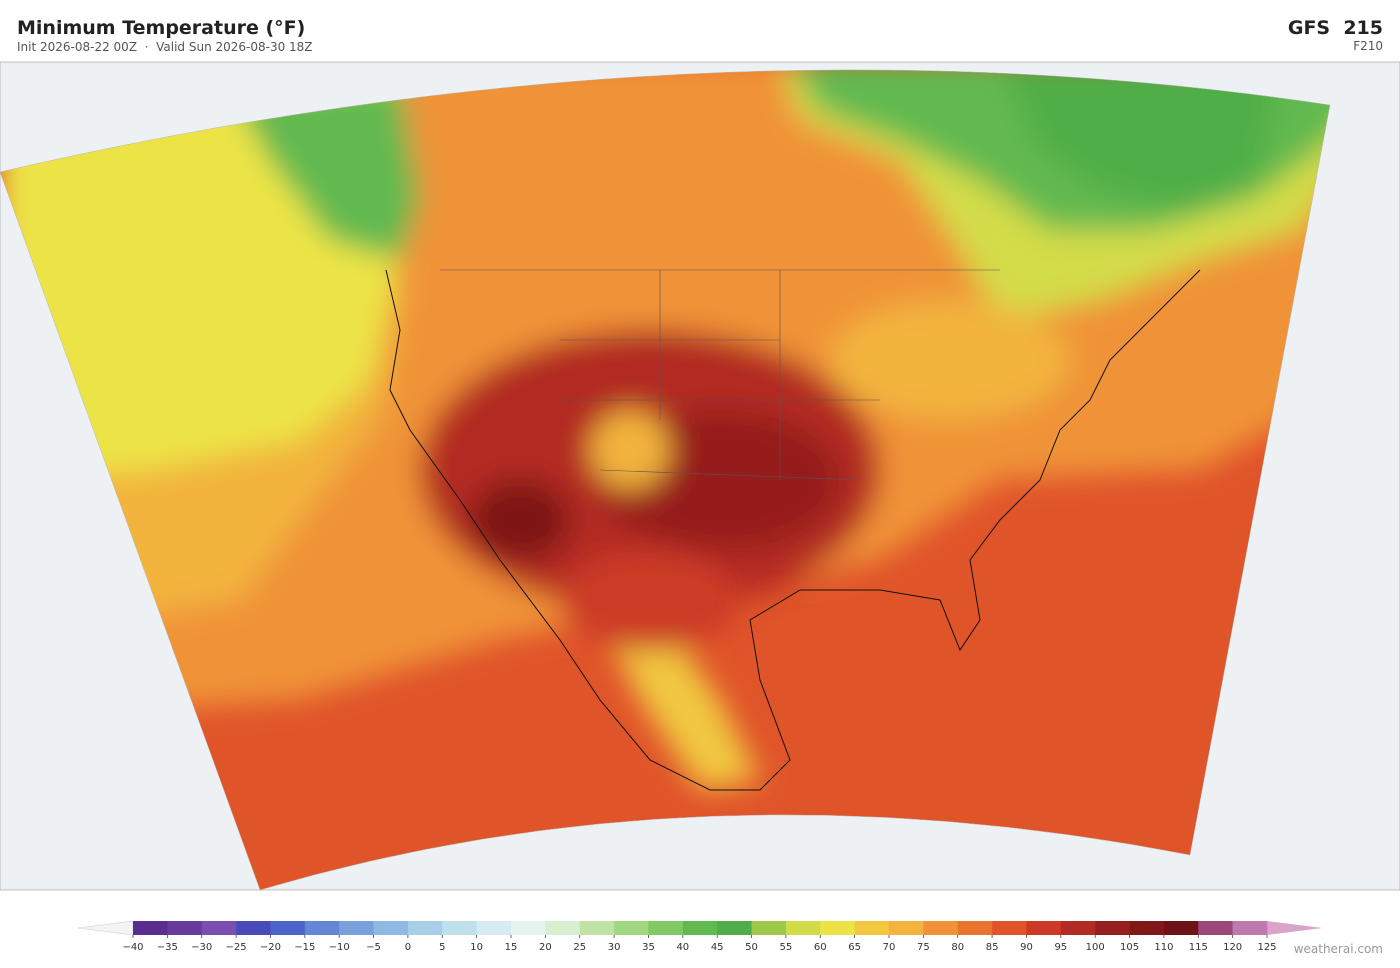 The width and height of the screenshot is (1400, 968). What do you see at coordinates (1060, 947) in the screenshot?
I see `colorbar-tick-label: 95` at bounding box center [1060, 947].